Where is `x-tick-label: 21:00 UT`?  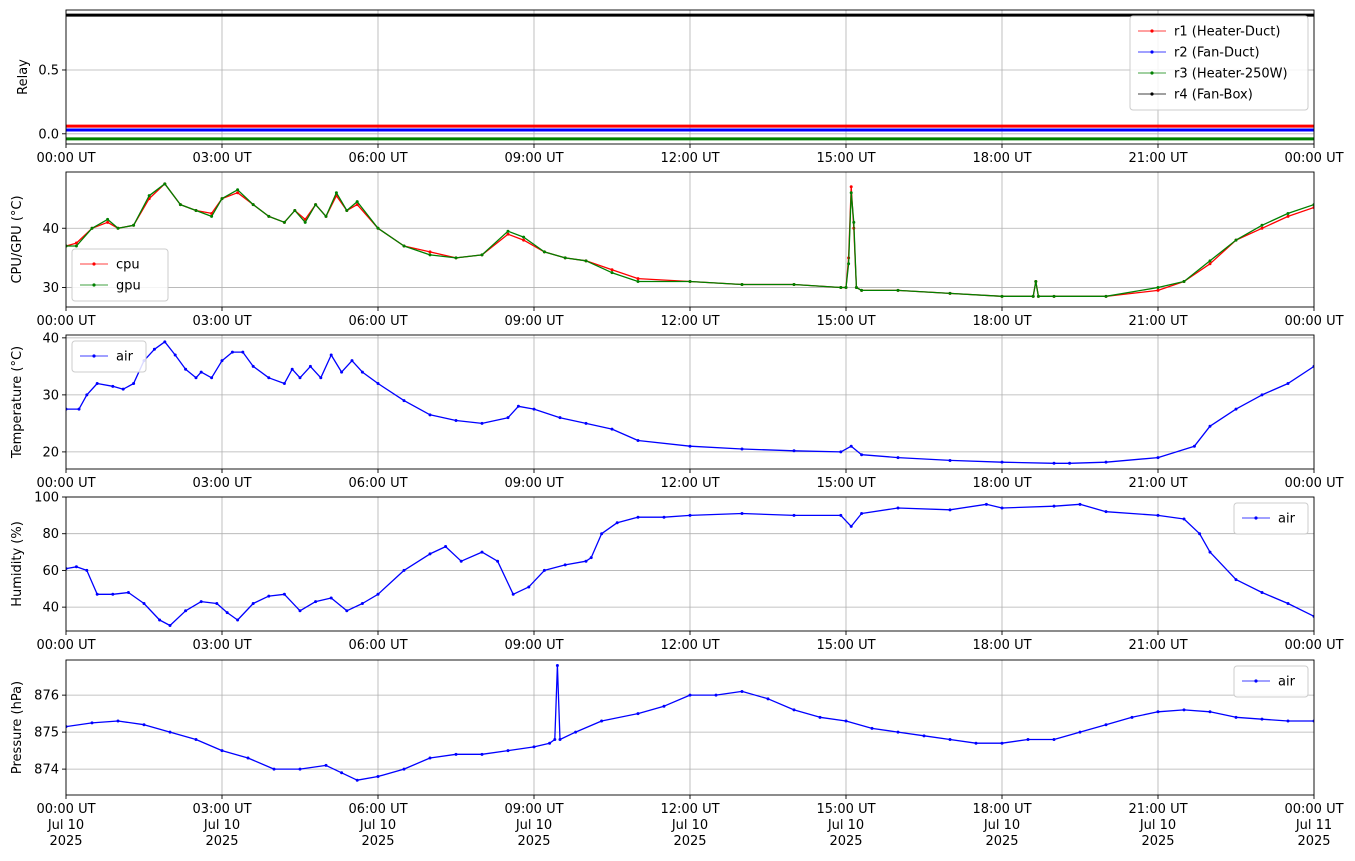
x-tick-label: 21:00 UT is located at coordinates (1157, 158).